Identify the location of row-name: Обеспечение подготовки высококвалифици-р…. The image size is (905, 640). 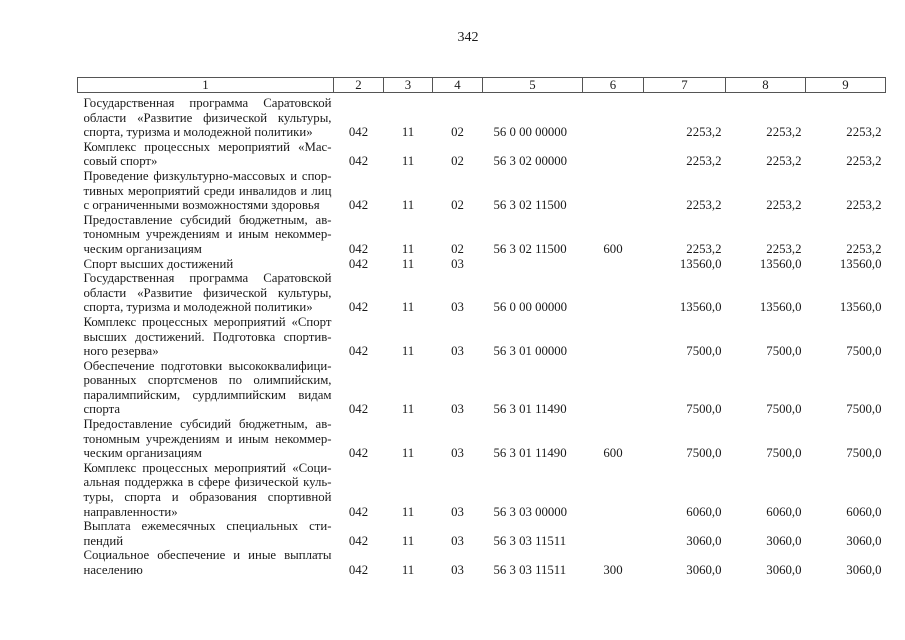
(206, 388).